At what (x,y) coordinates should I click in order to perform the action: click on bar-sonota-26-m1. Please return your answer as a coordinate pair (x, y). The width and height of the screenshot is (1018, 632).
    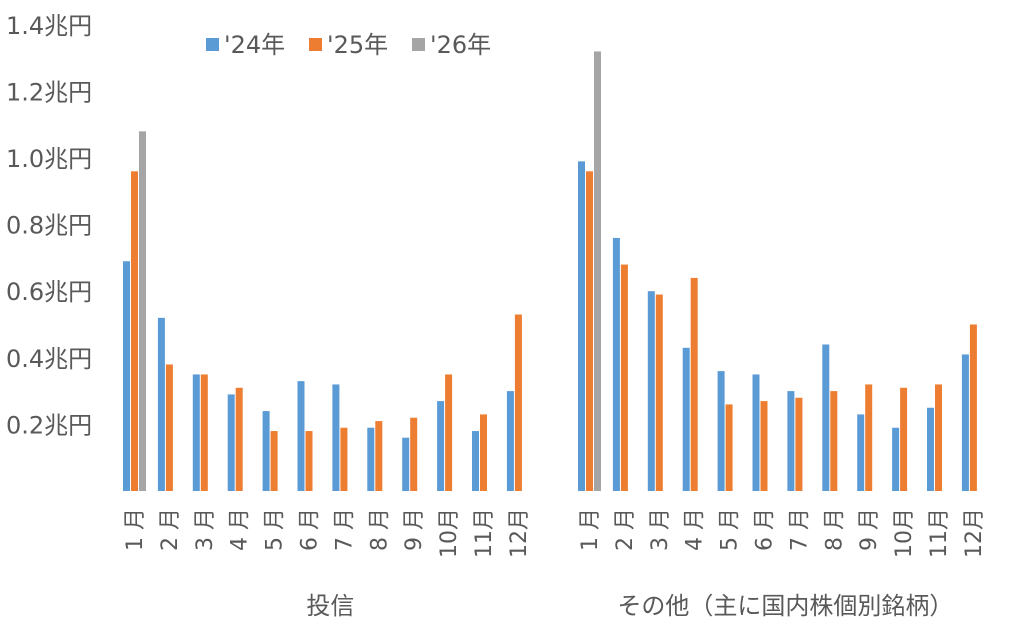
    Looking at the image, I should click on (597, 271).